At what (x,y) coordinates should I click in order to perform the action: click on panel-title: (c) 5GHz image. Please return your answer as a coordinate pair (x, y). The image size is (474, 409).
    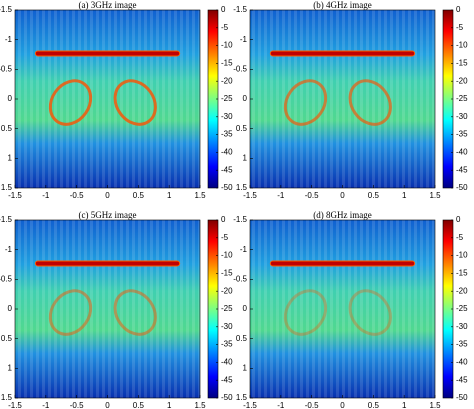
    Looking at the image, I should click on (108, 215).